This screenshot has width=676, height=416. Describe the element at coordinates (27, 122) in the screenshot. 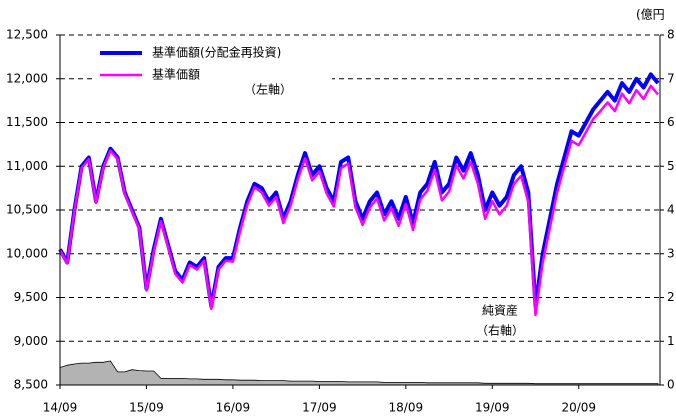

I see `y-tick-label: 11,500` at that location.